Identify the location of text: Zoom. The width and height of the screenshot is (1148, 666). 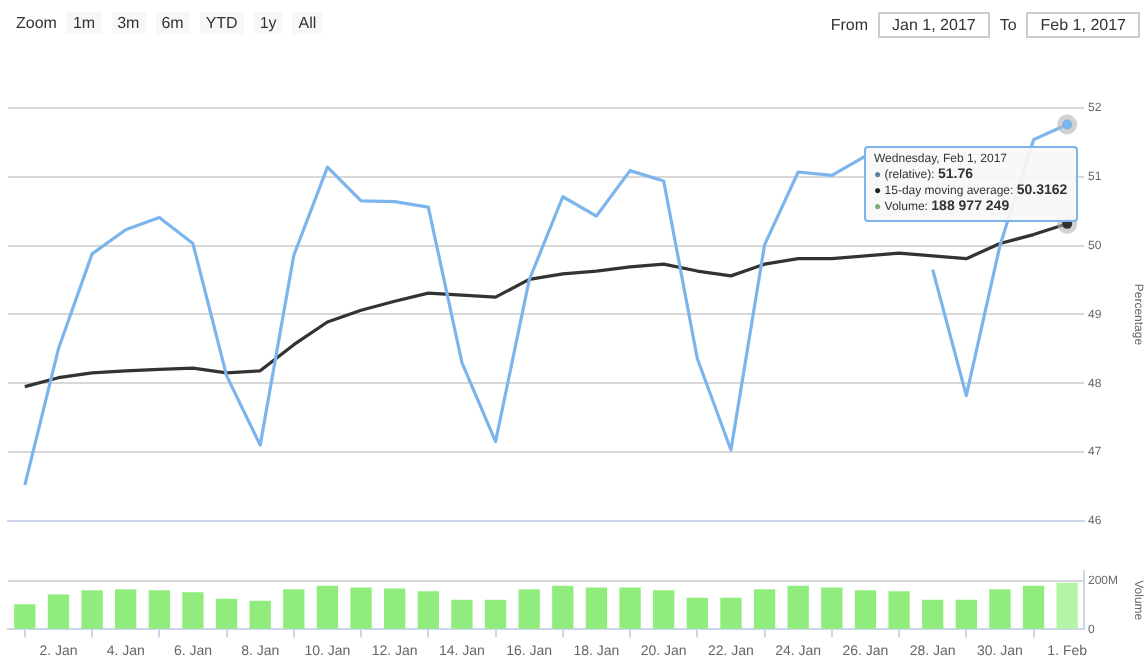
(36, 23).